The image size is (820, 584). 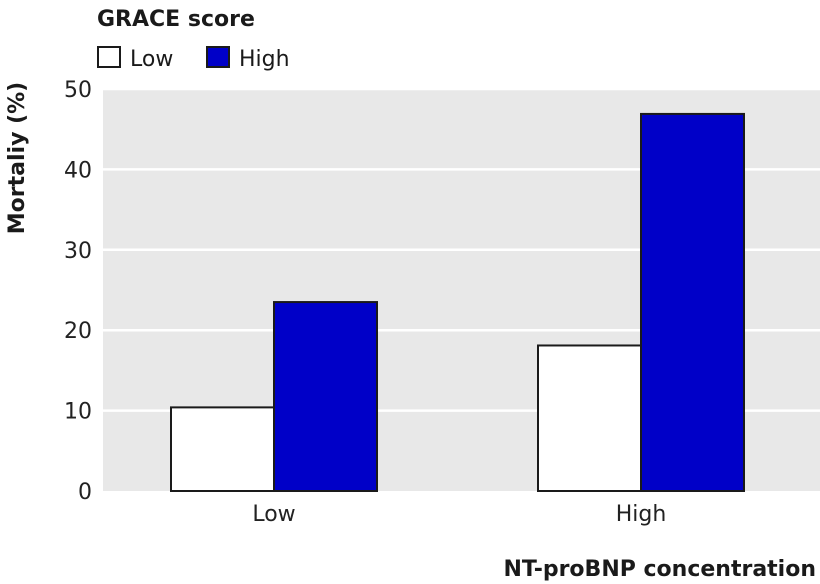 What do you see at coordinates (589, 418) in the screenshot?
I see `bar-high-low` at bounding box center [589, 418].